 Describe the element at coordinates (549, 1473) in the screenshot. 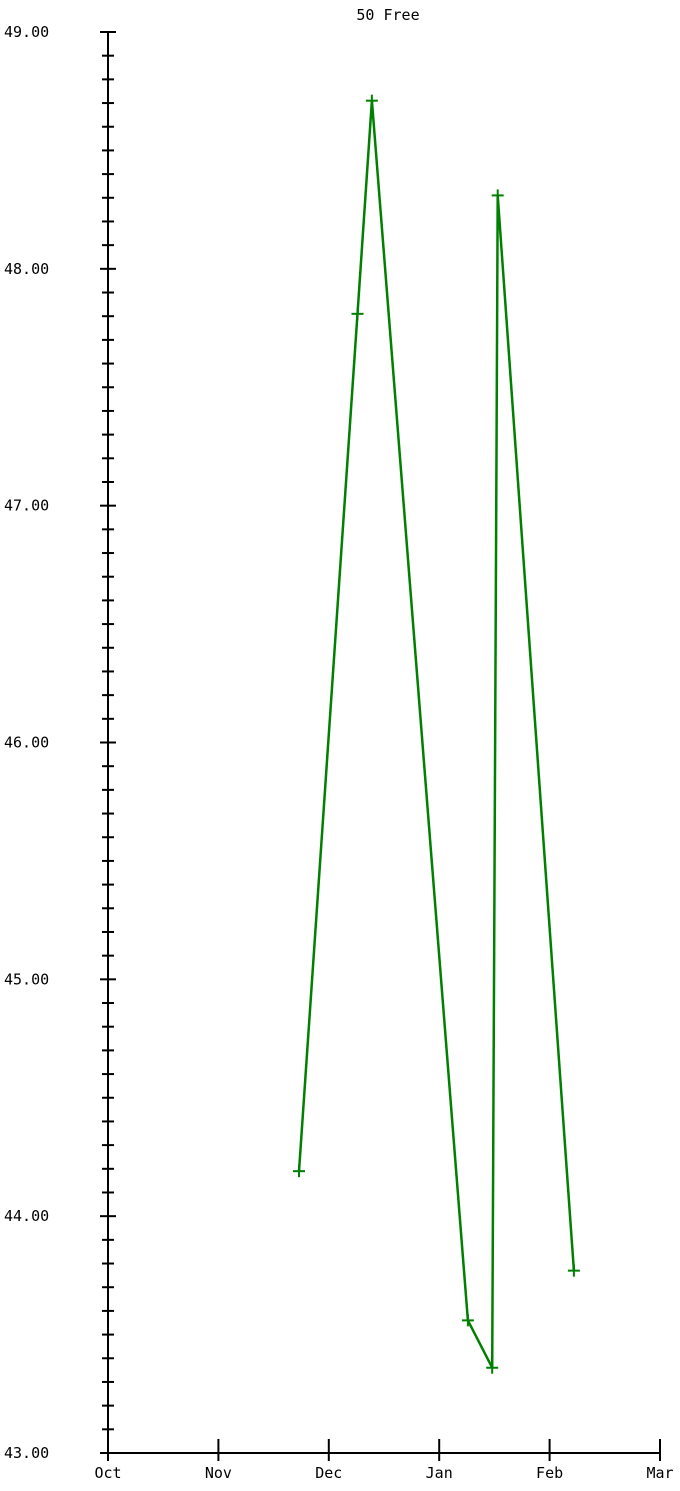

I see `x-tick-label: Feb` at that location.